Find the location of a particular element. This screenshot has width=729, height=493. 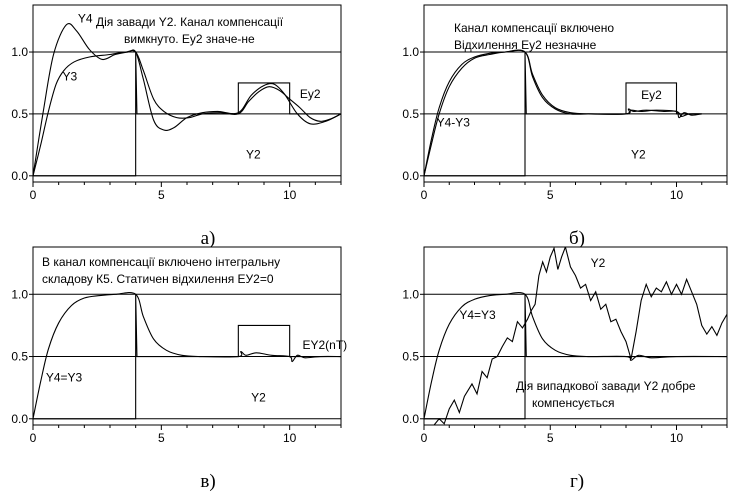

annotation-text: вимкнуто. Ey2 значе-не is located at coordinates (189, 39).